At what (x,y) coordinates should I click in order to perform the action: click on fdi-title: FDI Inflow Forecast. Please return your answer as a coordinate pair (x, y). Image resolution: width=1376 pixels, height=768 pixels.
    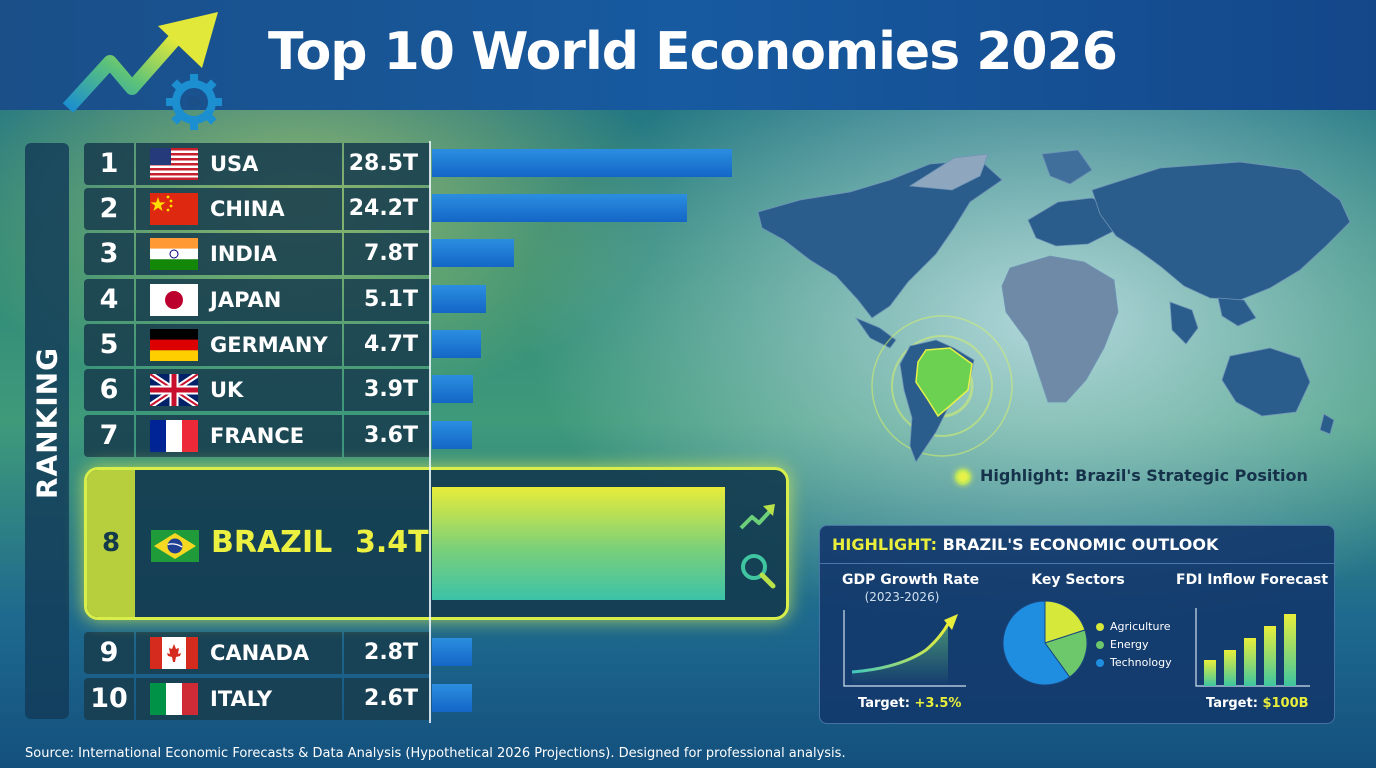
    Looking at the image, I should click on (1252, 580).